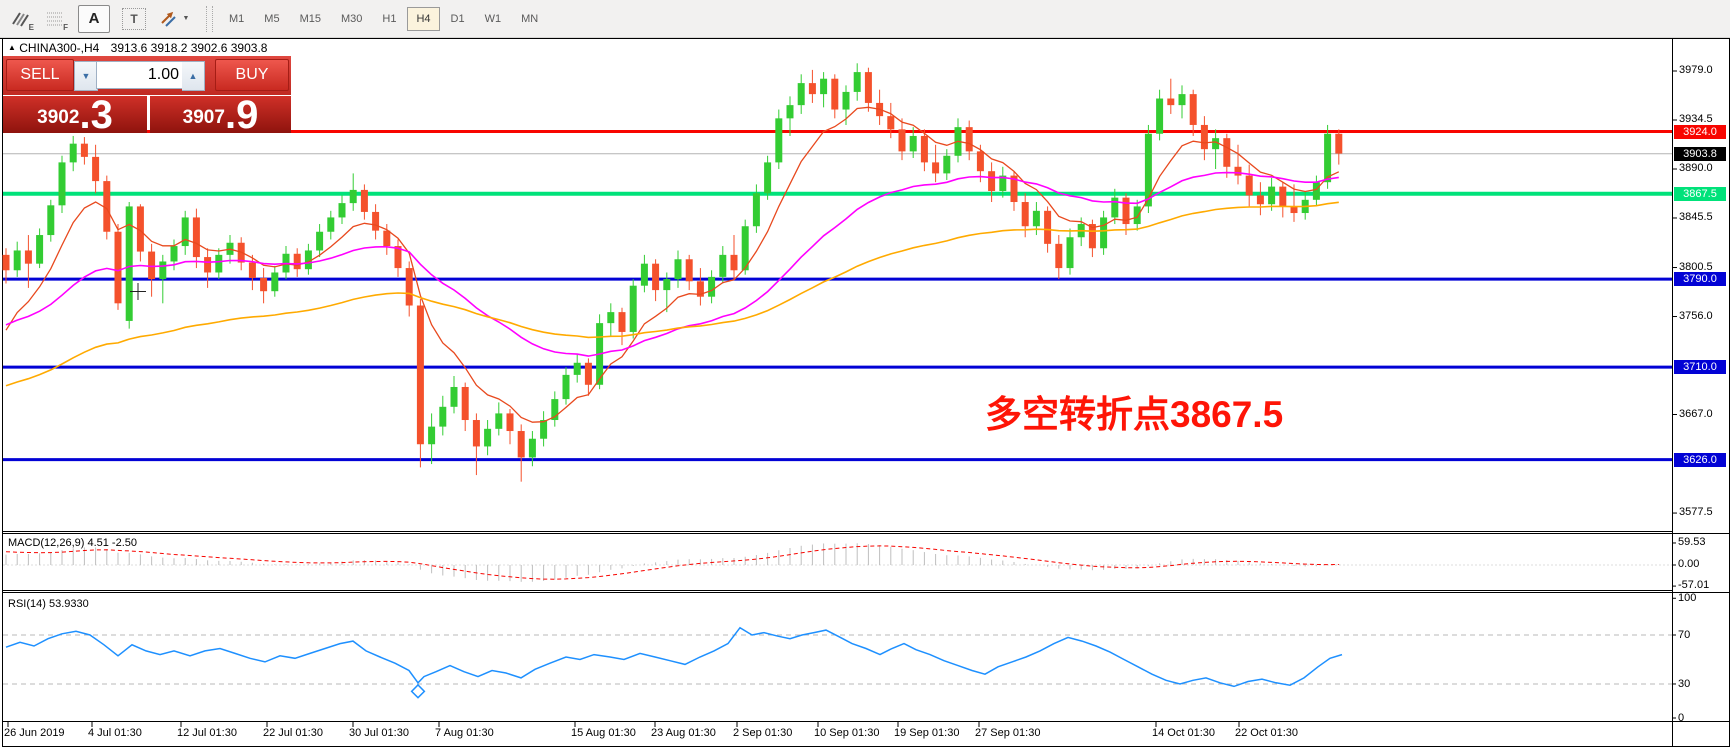 Image resolution: width=1730 pixels, height=747 pixels. Describe the element at coordinates (94, 18) in the screenshot. I see `text-label-icon: A` at that location.